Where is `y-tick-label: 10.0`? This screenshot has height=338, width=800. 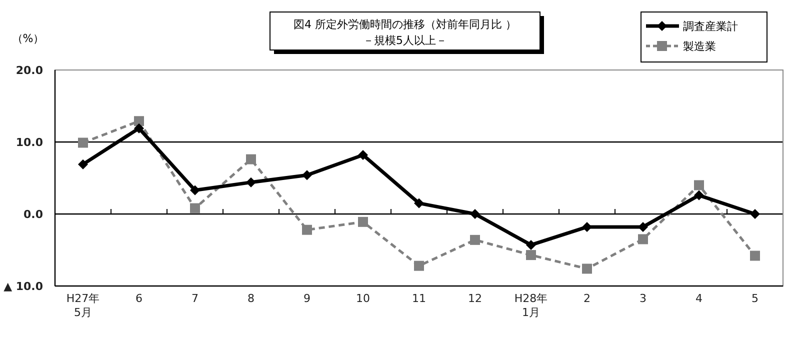 y-tick-label: 10.0 is located at coordinates (30, 142).